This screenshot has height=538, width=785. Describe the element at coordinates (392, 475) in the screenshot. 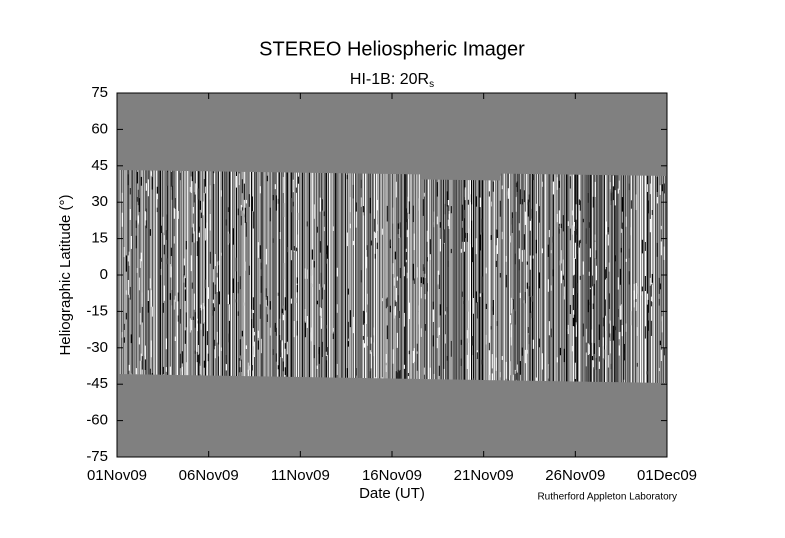

I see `x-tick-label: 16Nov09` at that location.